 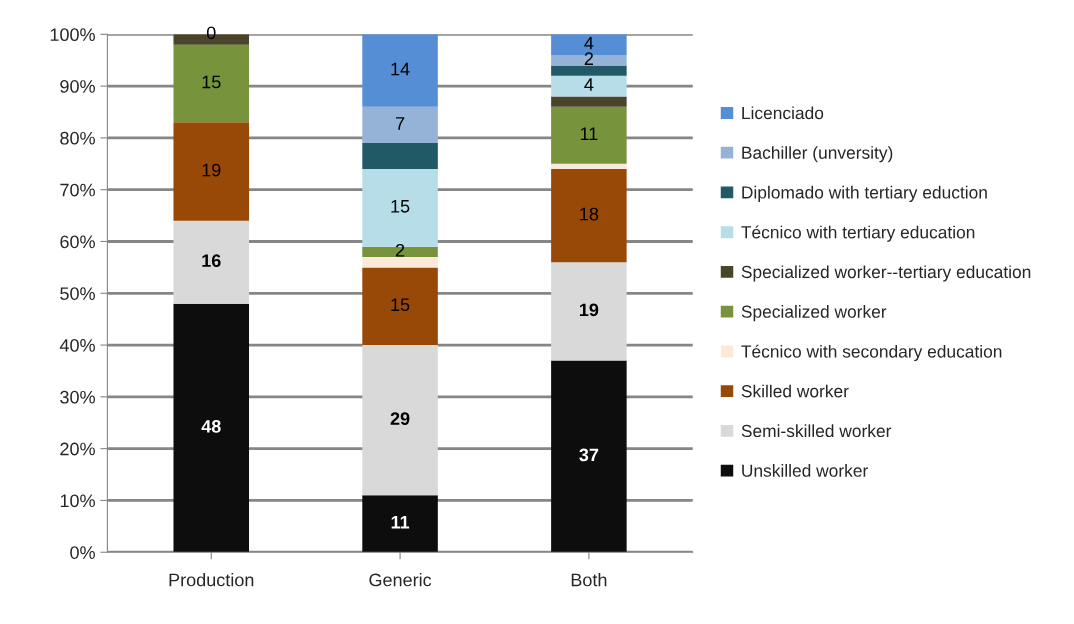 I want to click on data-label: 29, so click(x=400, y=419).